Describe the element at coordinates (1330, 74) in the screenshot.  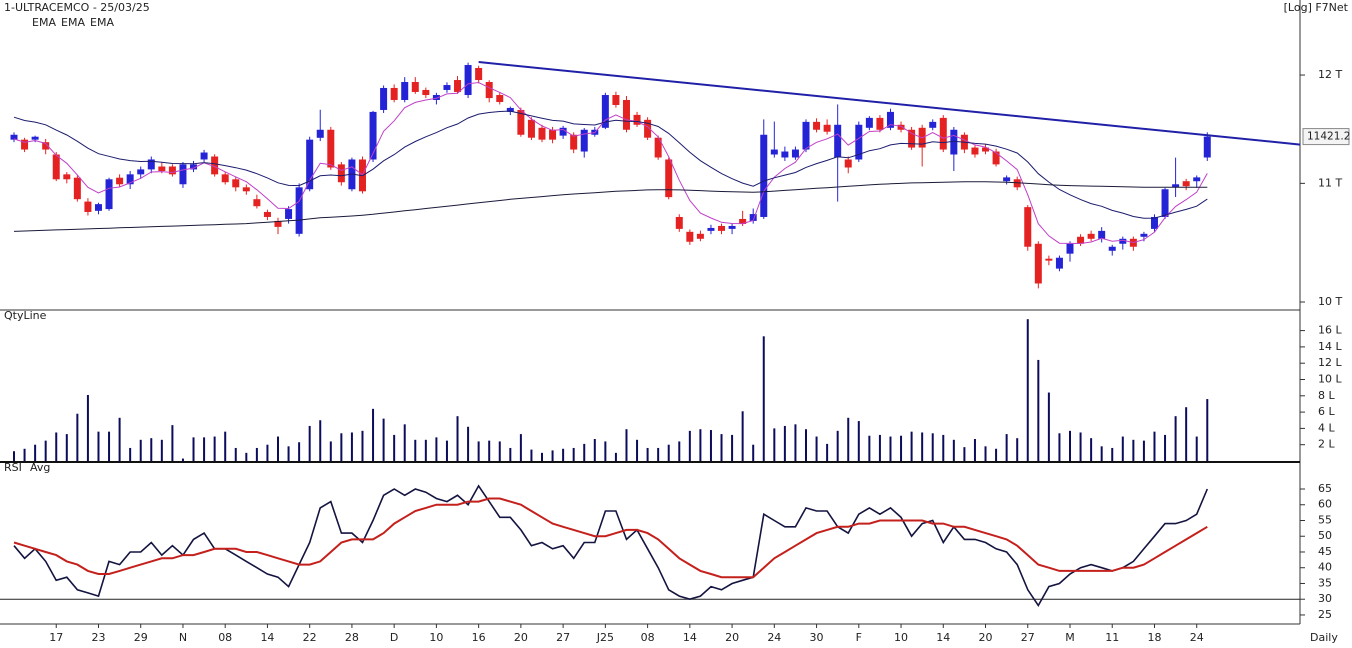
I see `y-tick-label: 12 T` at that location.